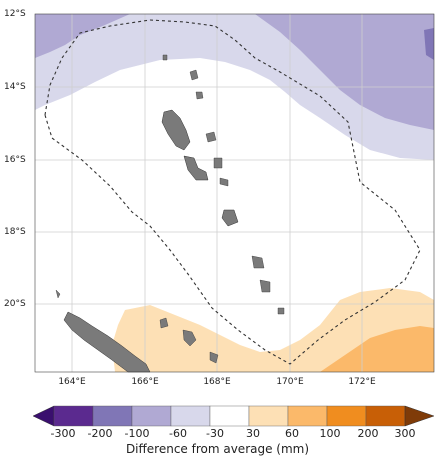 The width and height of the screenshot is (435, 456). Describe the element at coordinates (217, 449) in the screenshot. I see `colorbar-title: Difference from average (mm)` at that location.